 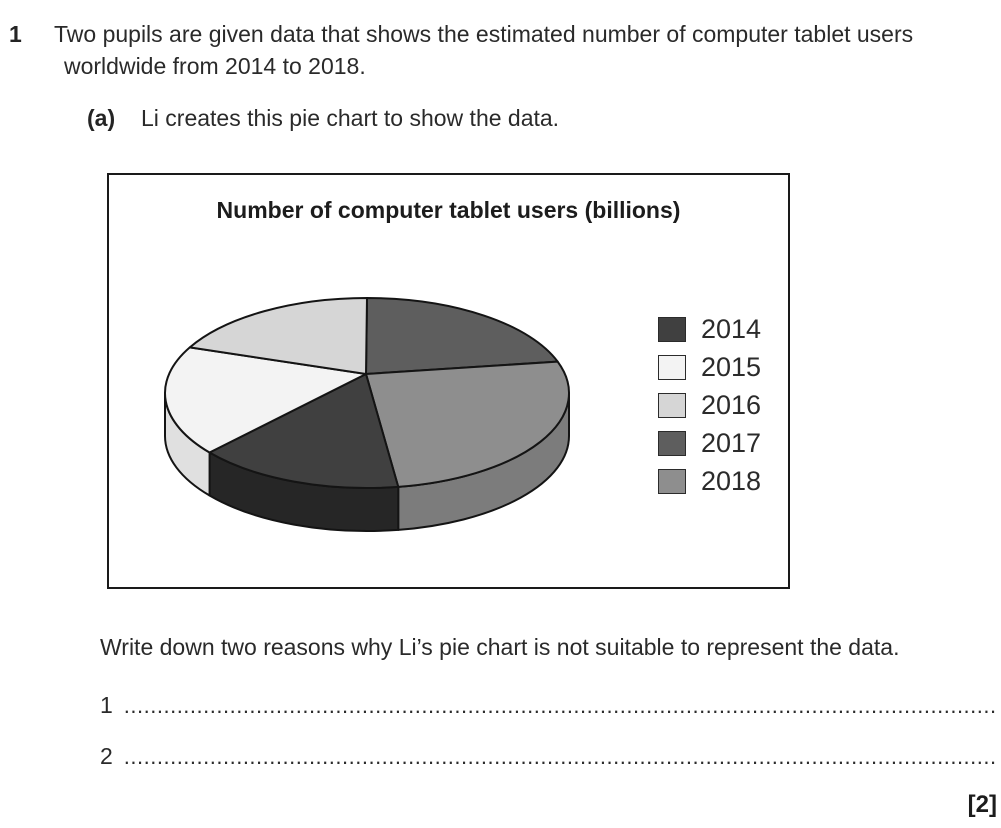 I want to click on question-number: 1, so click(x=15, y=34).